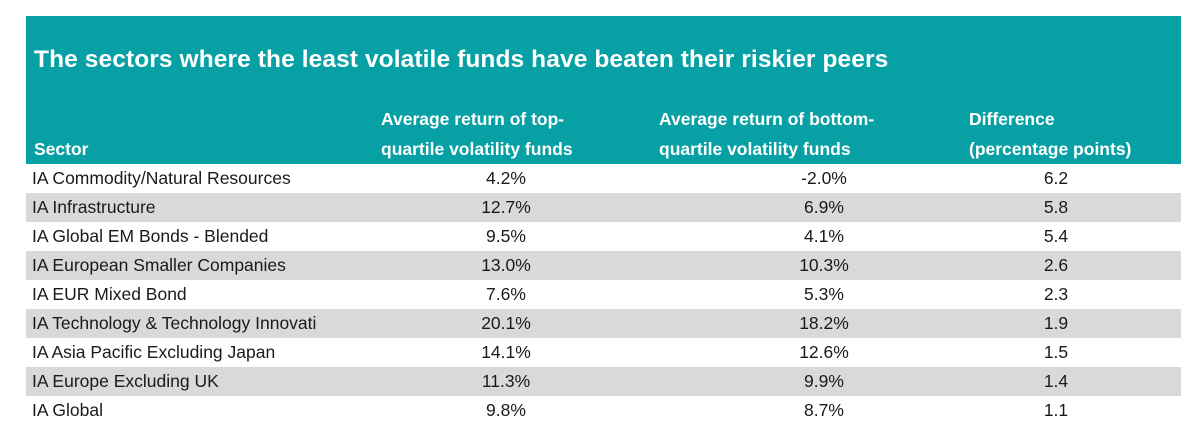  What do you see at coordinates (506, 323) in the screenshot?
I see `top-quartile-cell: 20.1%` at bounding box center [506, 323].